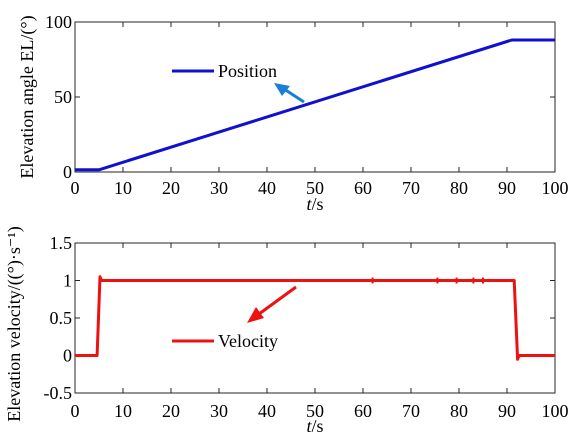 The width and height of the screenshot is (577, 441). I want to click on y-tick-labels: -0.5 0 0.5 1 1.5, so click(58, 318).